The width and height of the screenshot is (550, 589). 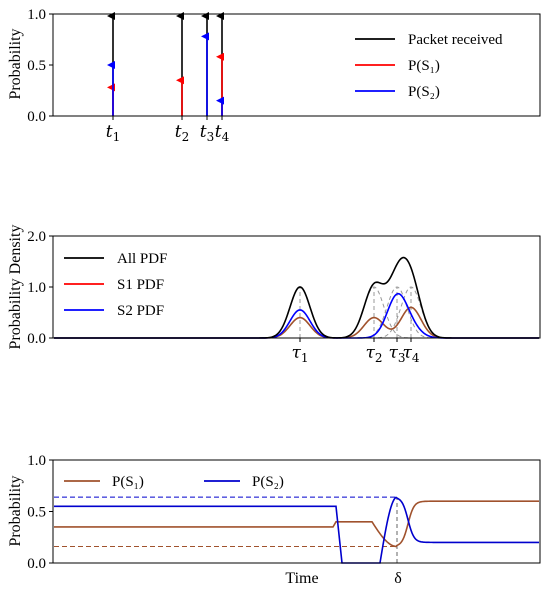 I want to click on panel1-ytick-label: 1.0, so click(x=36, y=15).